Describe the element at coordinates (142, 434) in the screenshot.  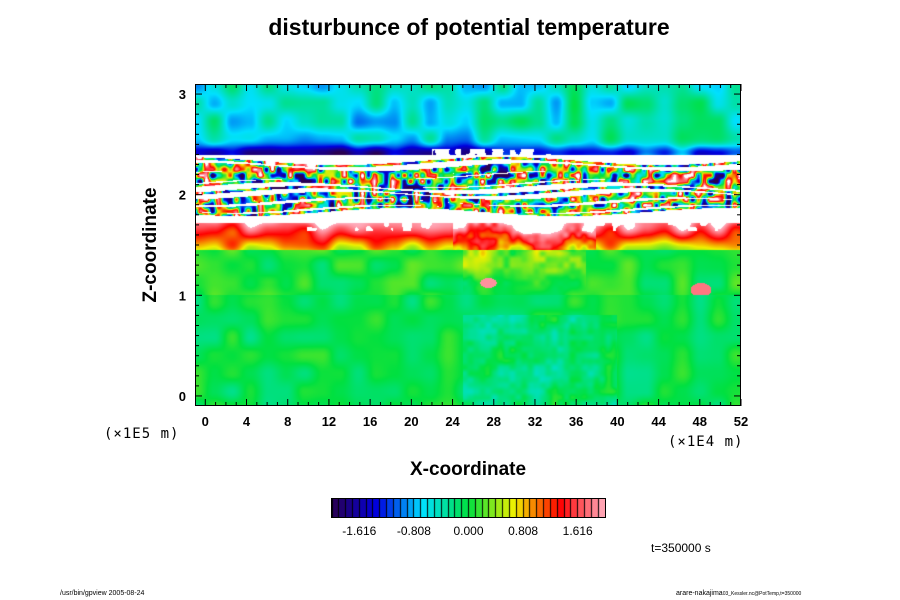
I see `y-unit-label: (×1E5 m)` at that location.